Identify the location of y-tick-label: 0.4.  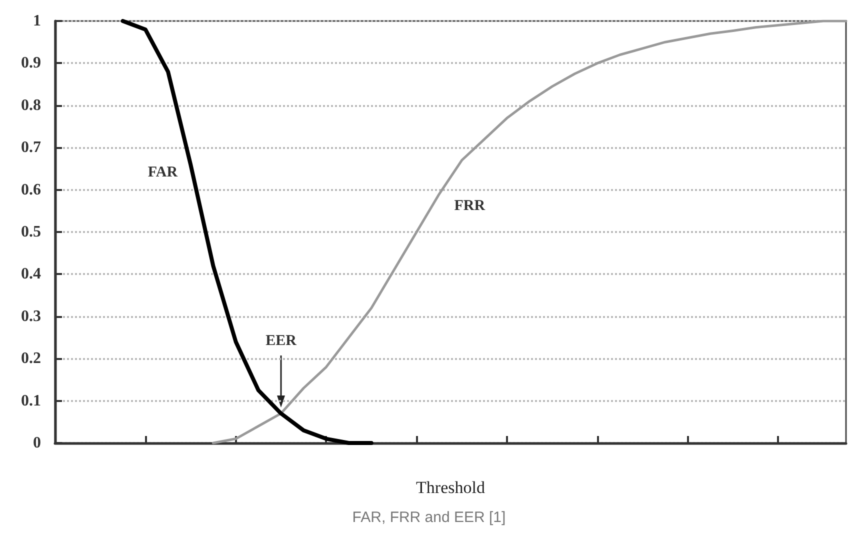
(31, 274).